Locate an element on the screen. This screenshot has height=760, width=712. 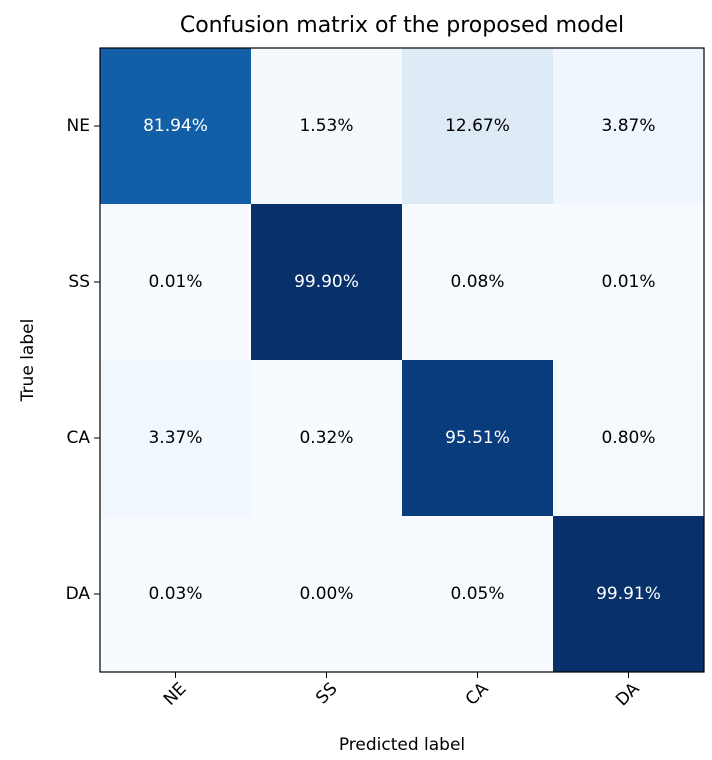
cell-label: 3.37% is located at coordinates (175, 438).